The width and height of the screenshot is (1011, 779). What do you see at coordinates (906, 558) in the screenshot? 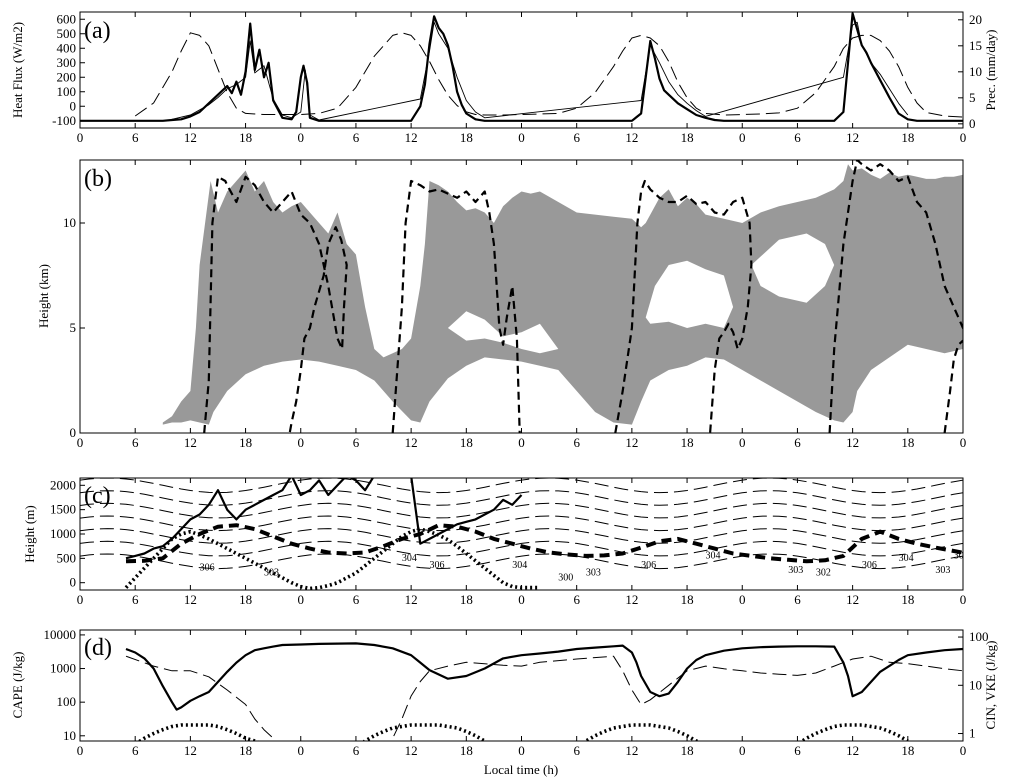
I see `contour-label: 304` at bounding box center [906, 558].